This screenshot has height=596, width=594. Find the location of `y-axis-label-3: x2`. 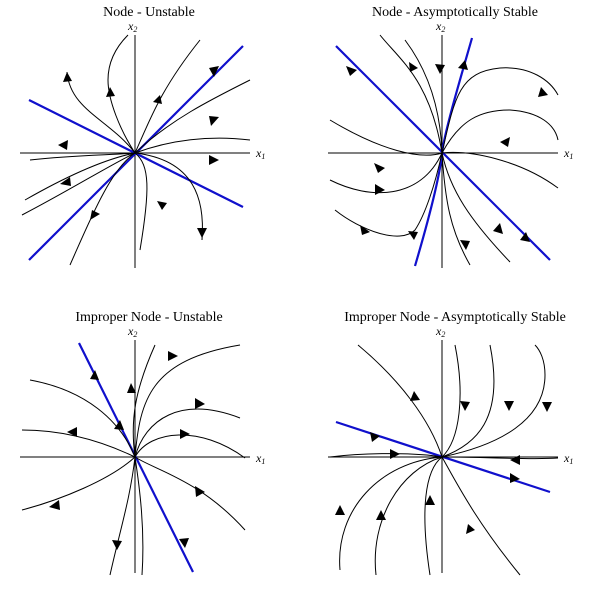

y-axis-label-3: x2 is located at coordinates (133, 331).